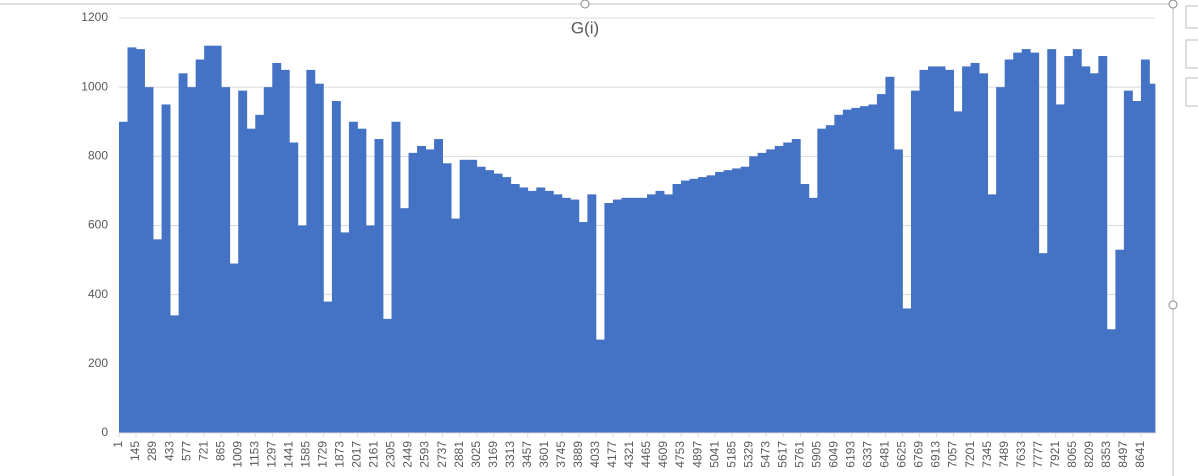  I want to click on x-tick-label: 7201, so click(970, 454).